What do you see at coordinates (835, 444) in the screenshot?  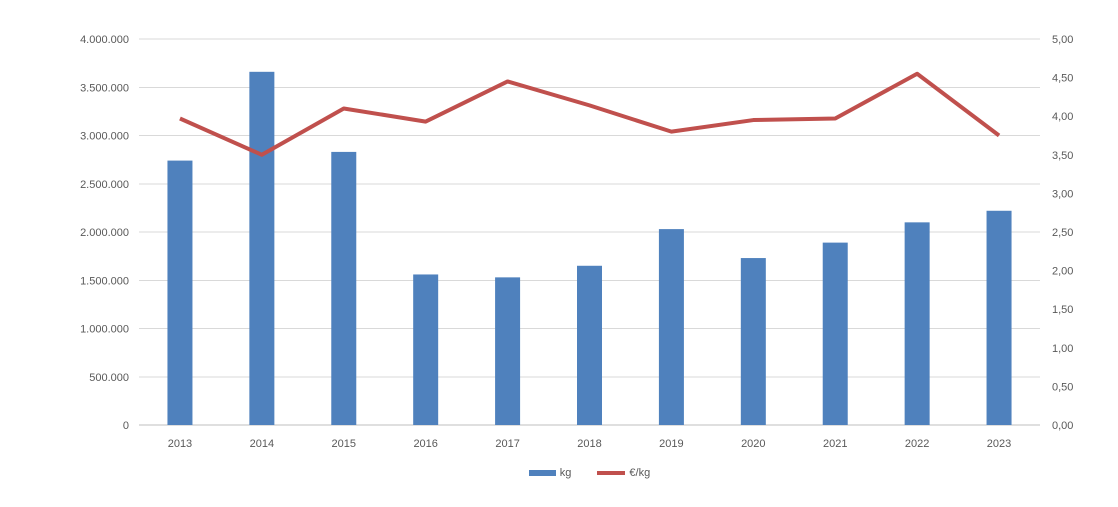 I see `x-axis-label-2021: 2021` at bounding box center [835, 444].